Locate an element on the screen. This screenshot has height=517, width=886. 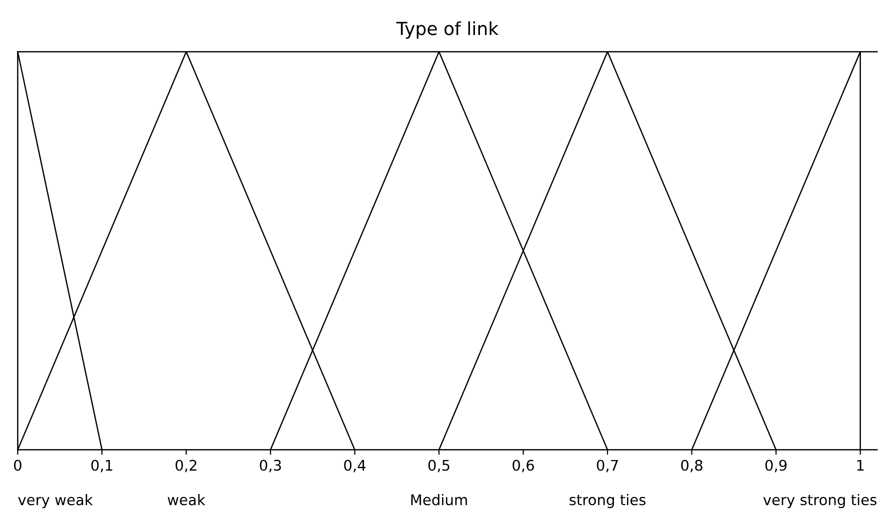
text: Medium is located at coordinates (439, 500).